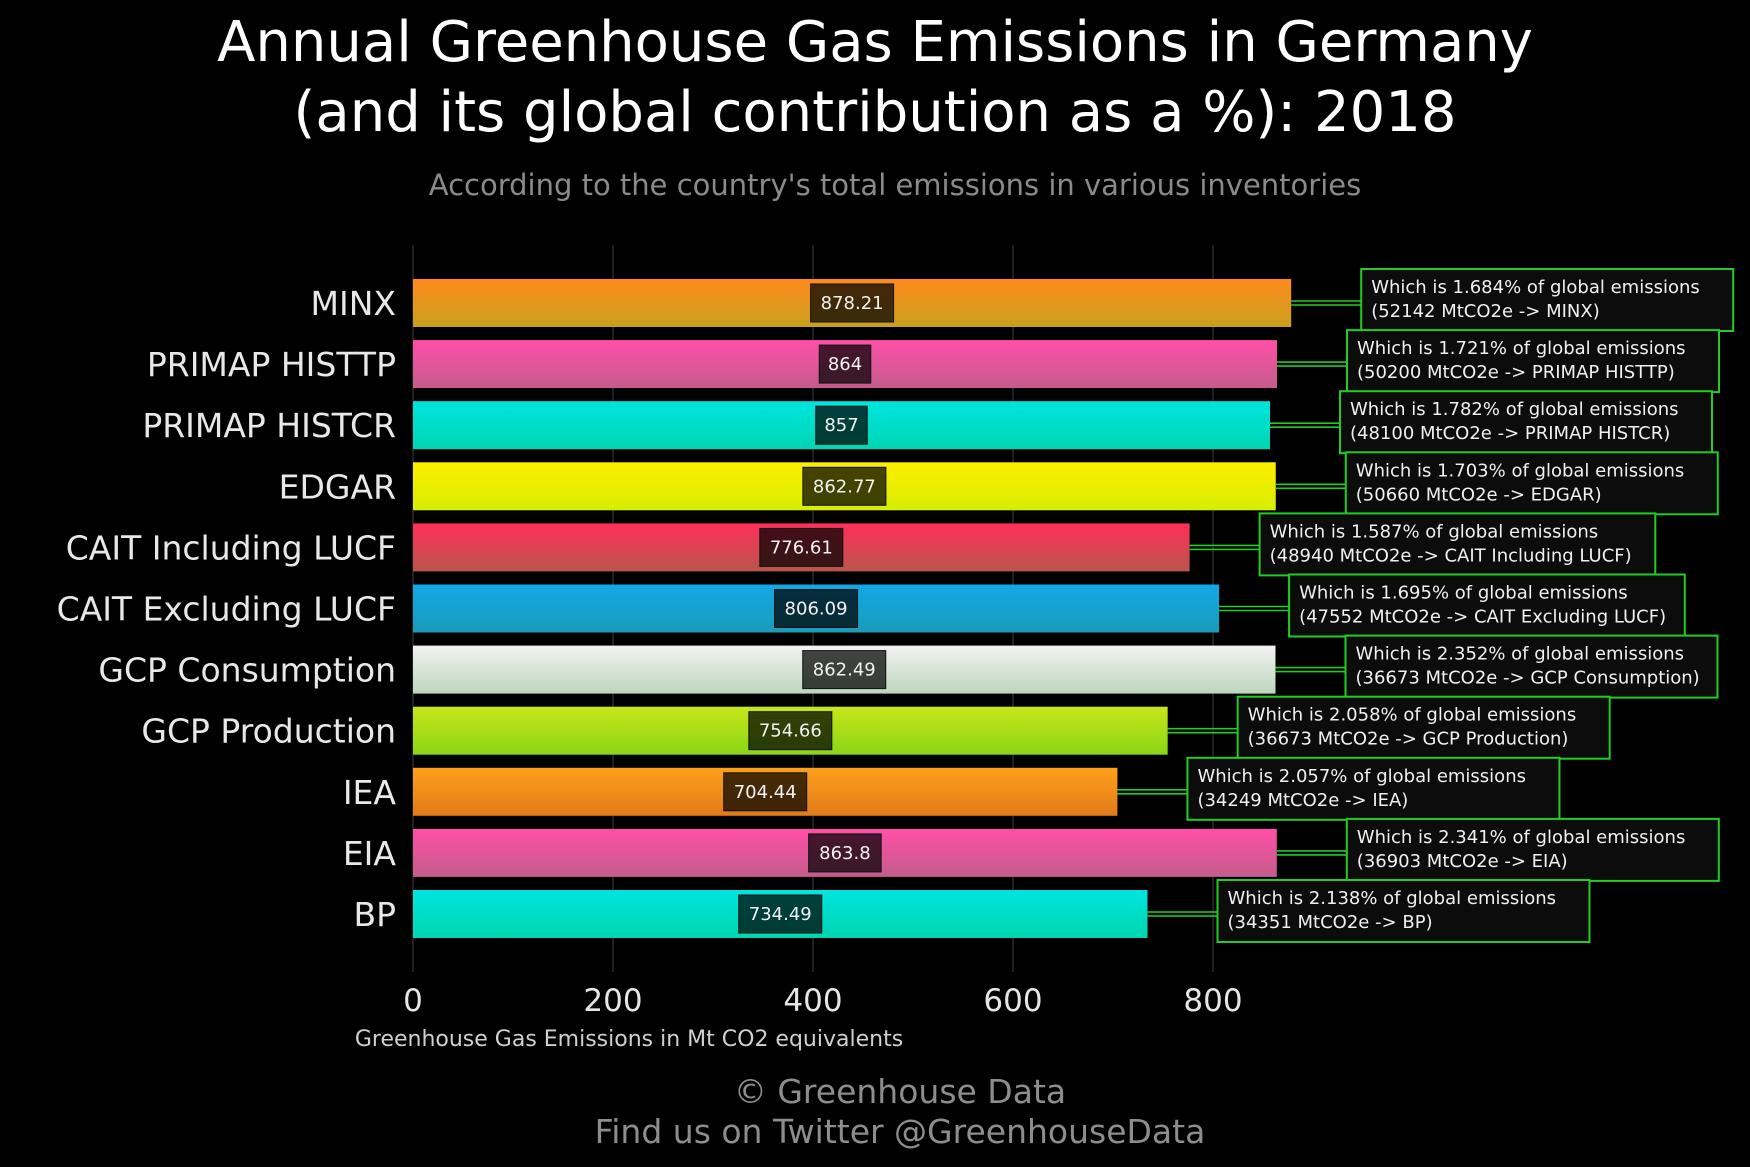 The height and width of the screenshot is (1167, 1750). What do you see at coordinates (337, 486) in the screenshot?
I see `category-label: EDGAR` at bounding box center [337, 486].